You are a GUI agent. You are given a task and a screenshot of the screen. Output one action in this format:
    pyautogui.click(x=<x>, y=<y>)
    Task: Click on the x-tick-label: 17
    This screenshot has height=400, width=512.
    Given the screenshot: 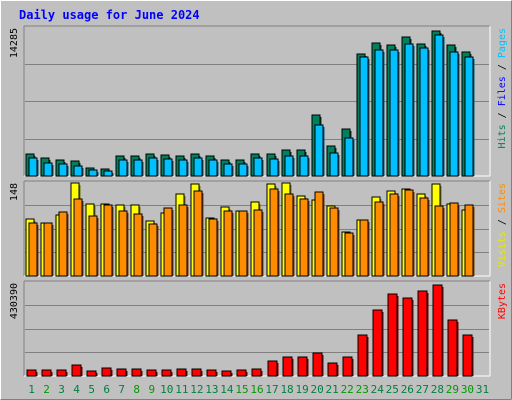 What is the action you would take?
    pyautogui.click(x=271, y=389)
    